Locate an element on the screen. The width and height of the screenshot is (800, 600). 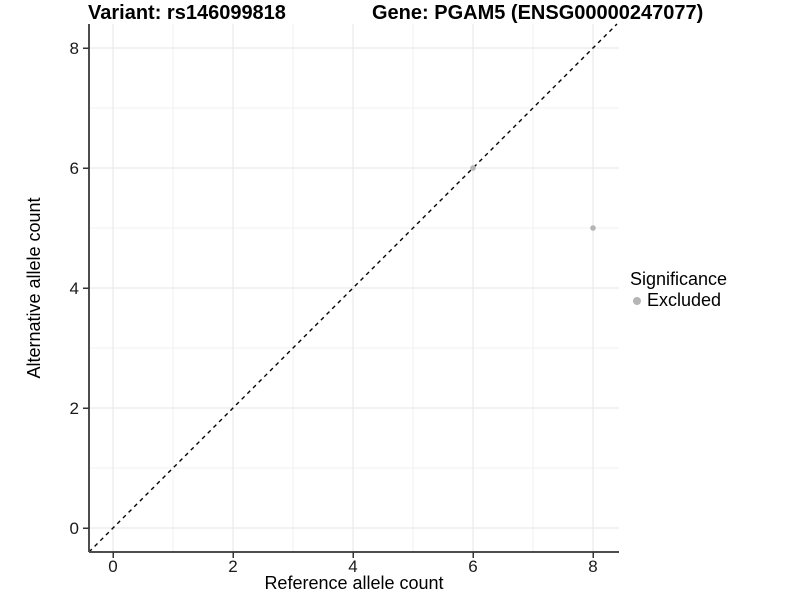
variant-title: Variant: rs146099818 is located at coordinates (187, 13).